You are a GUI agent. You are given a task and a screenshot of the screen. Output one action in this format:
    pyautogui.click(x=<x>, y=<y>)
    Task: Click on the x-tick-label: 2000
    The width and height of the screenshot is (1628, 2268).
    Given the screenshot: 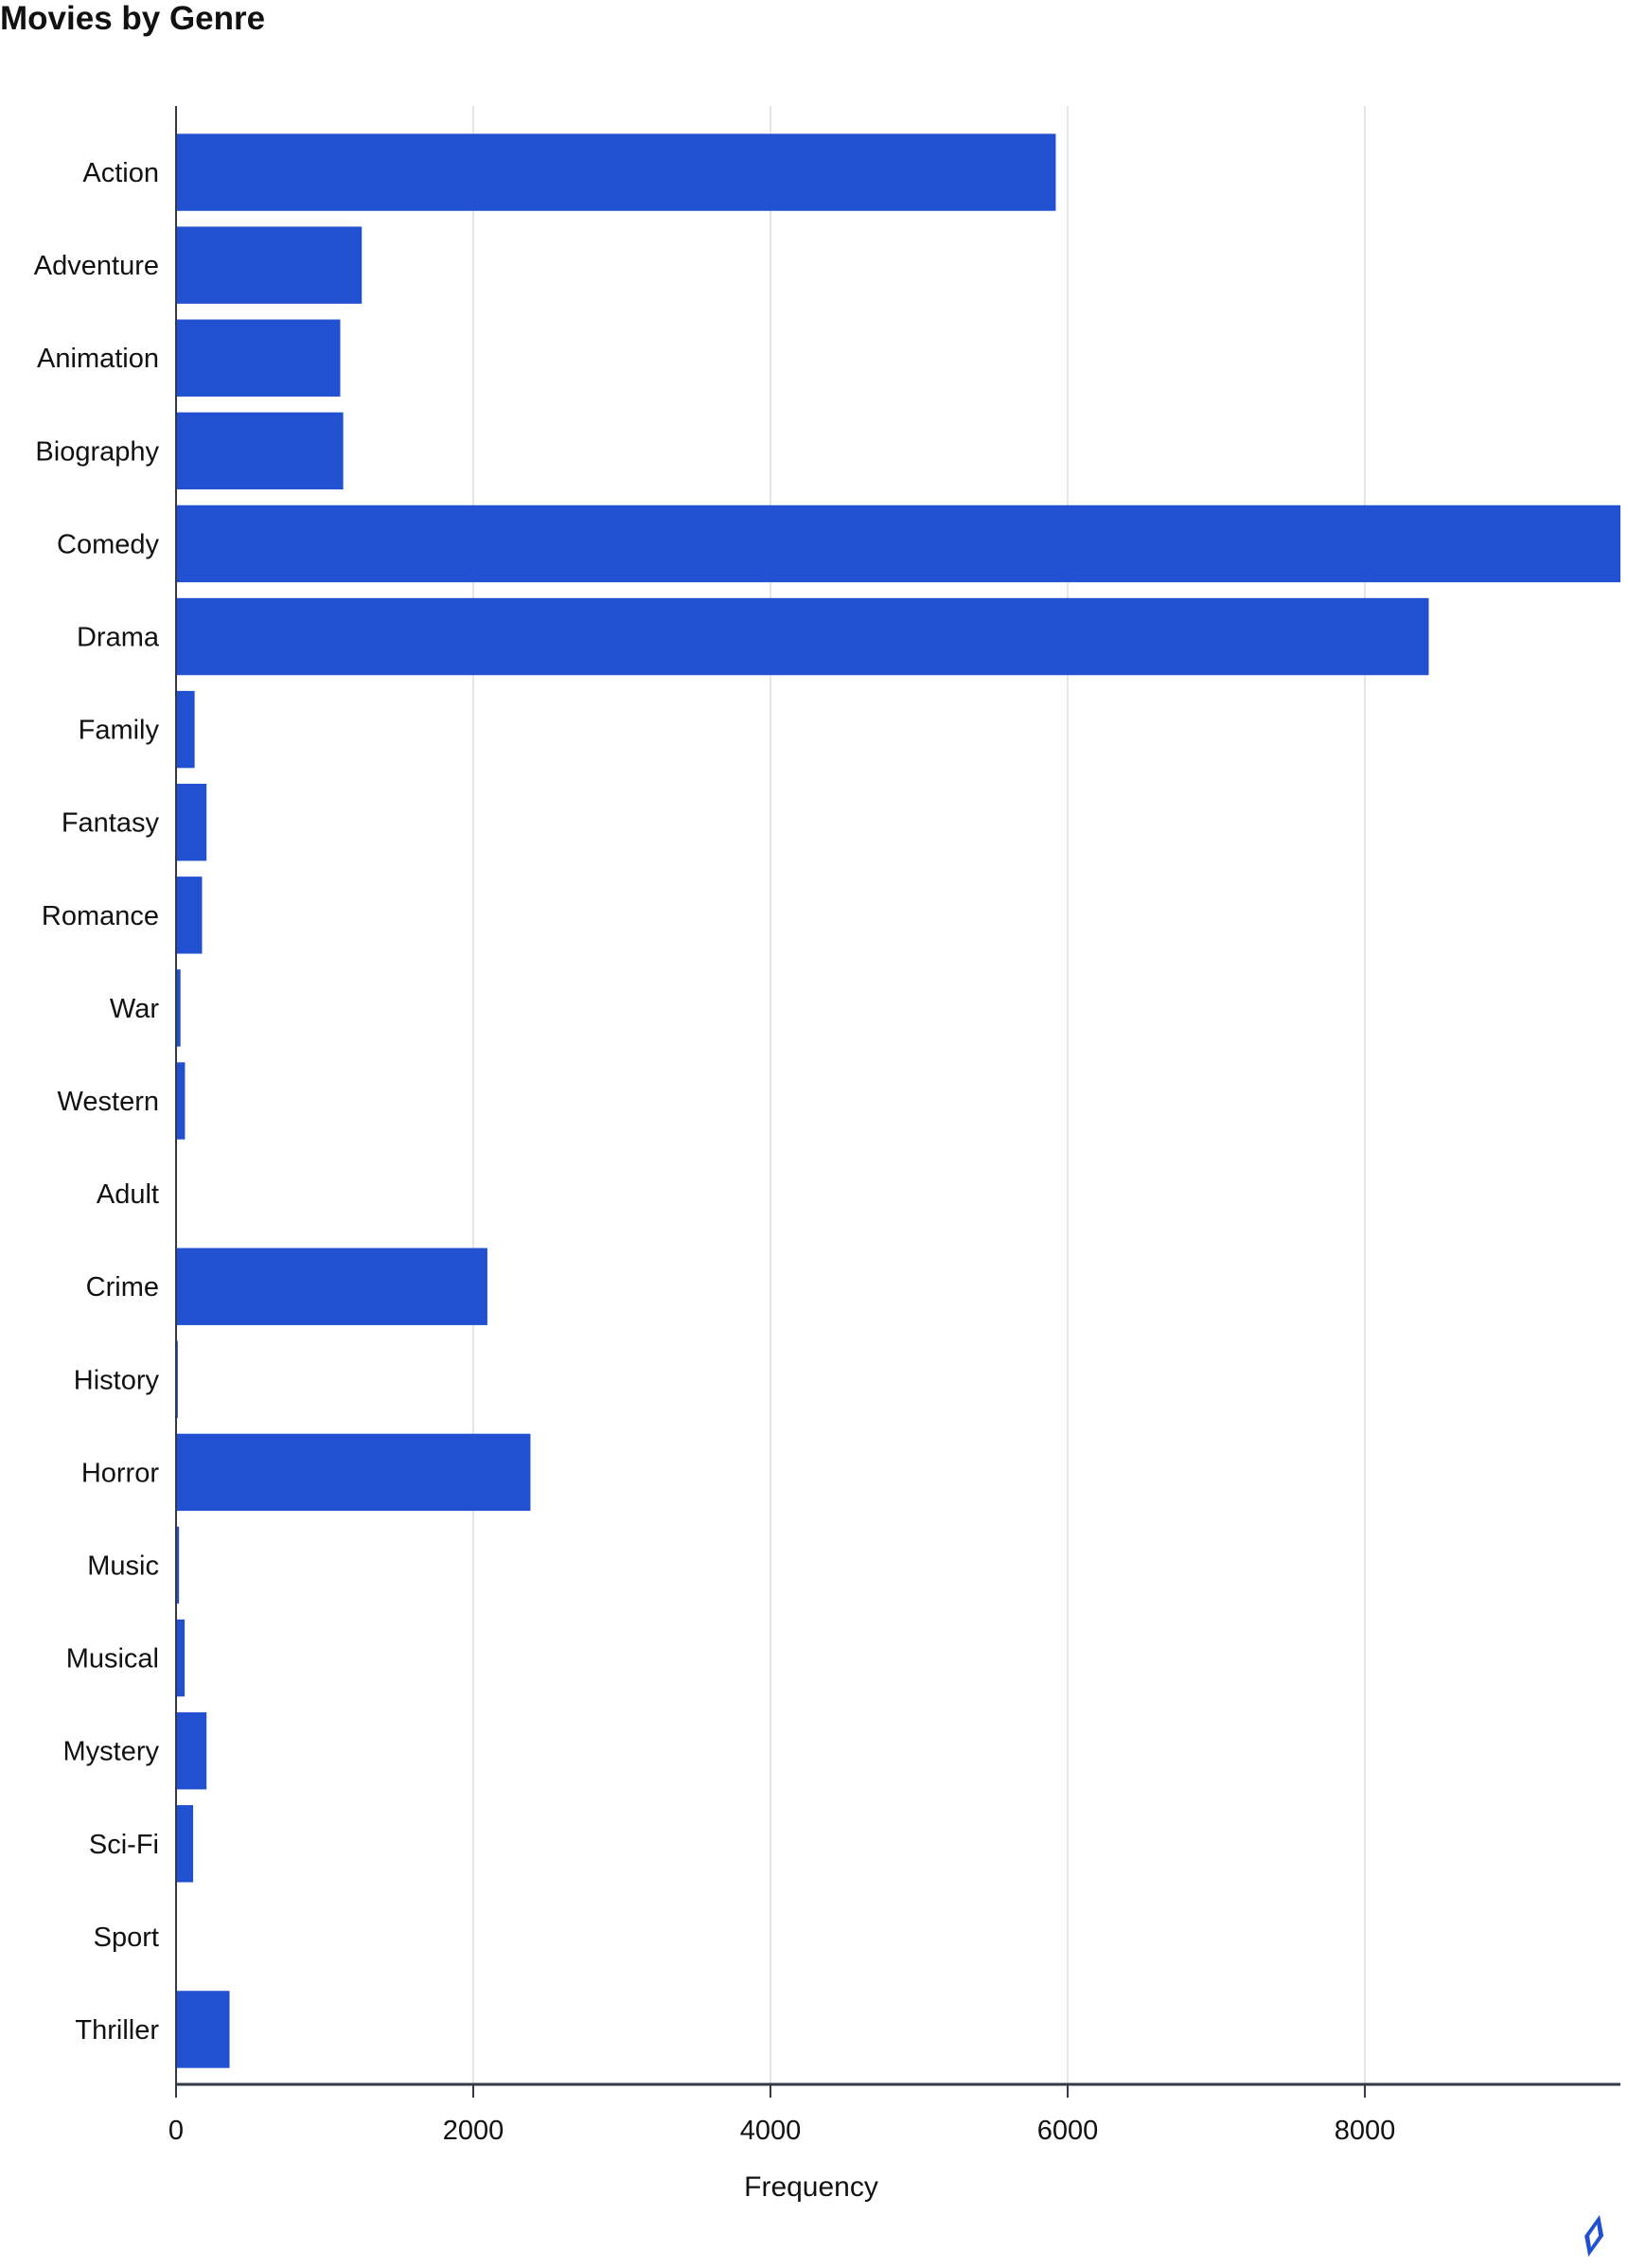 What is the action you would take?
    pyautogui.click(x=473, y=2131)
    